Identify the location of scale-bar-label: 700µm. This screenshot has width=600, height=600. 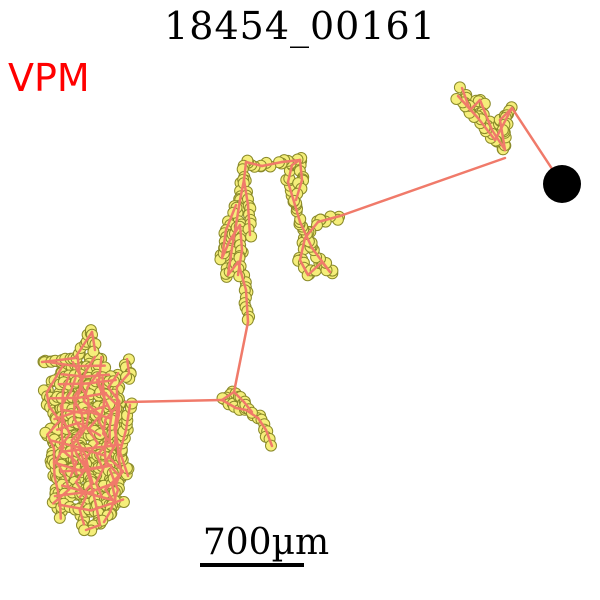
(266, 542).